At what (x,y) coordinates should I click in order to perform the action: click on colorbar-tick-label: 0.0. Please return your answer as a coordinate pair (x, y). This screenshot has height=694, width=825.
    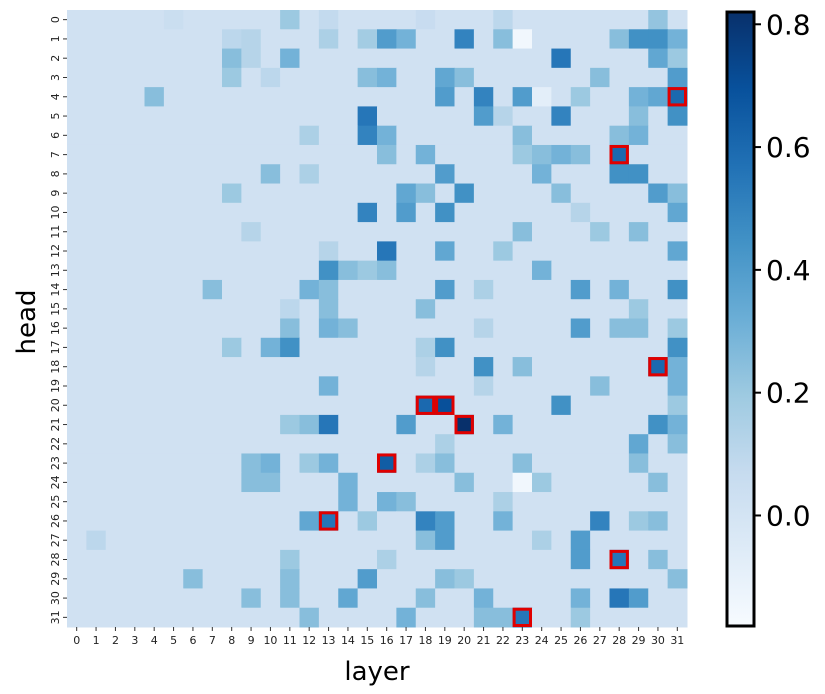
    Looking at the image, I should click on (788, 515).